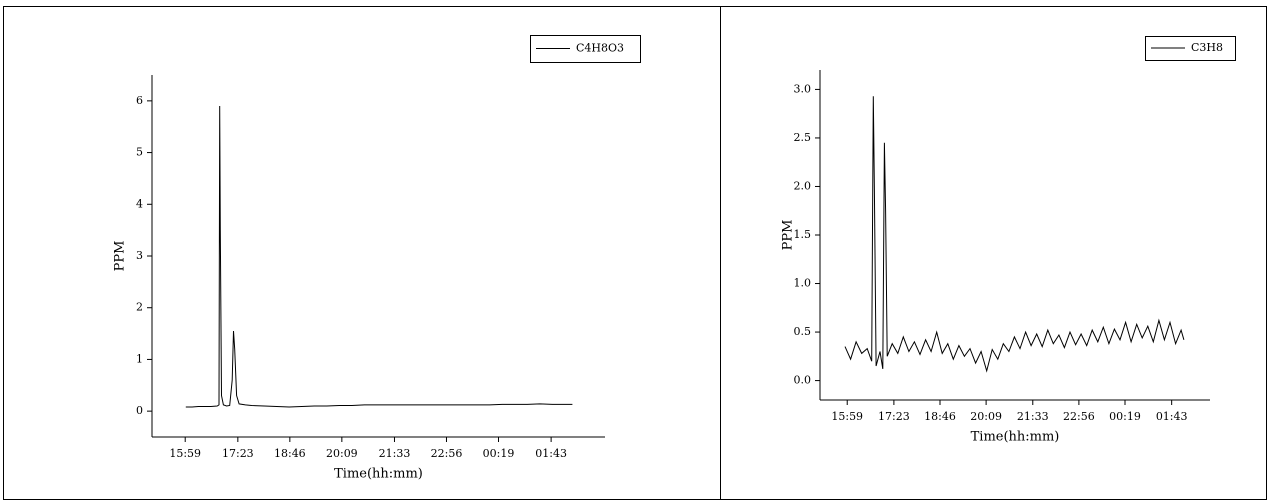  What do you see at coordinates (139, 307) in the screenshot?
I see `y-tick-label: 2` at bounding box center [139, 307].